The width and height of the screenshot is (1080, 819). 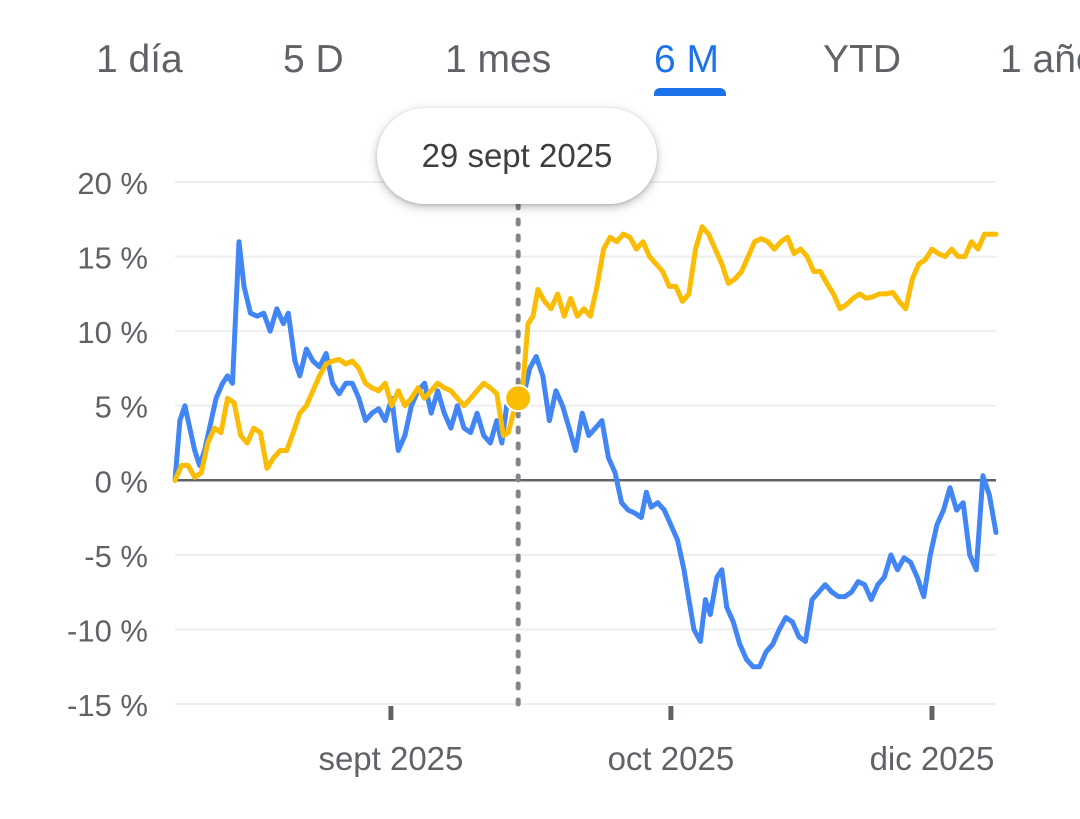 What do you see at coordinates (313, 59) in the screenshot?
I see `tab-5-days: 5 D` at bounding box center [313, 59].